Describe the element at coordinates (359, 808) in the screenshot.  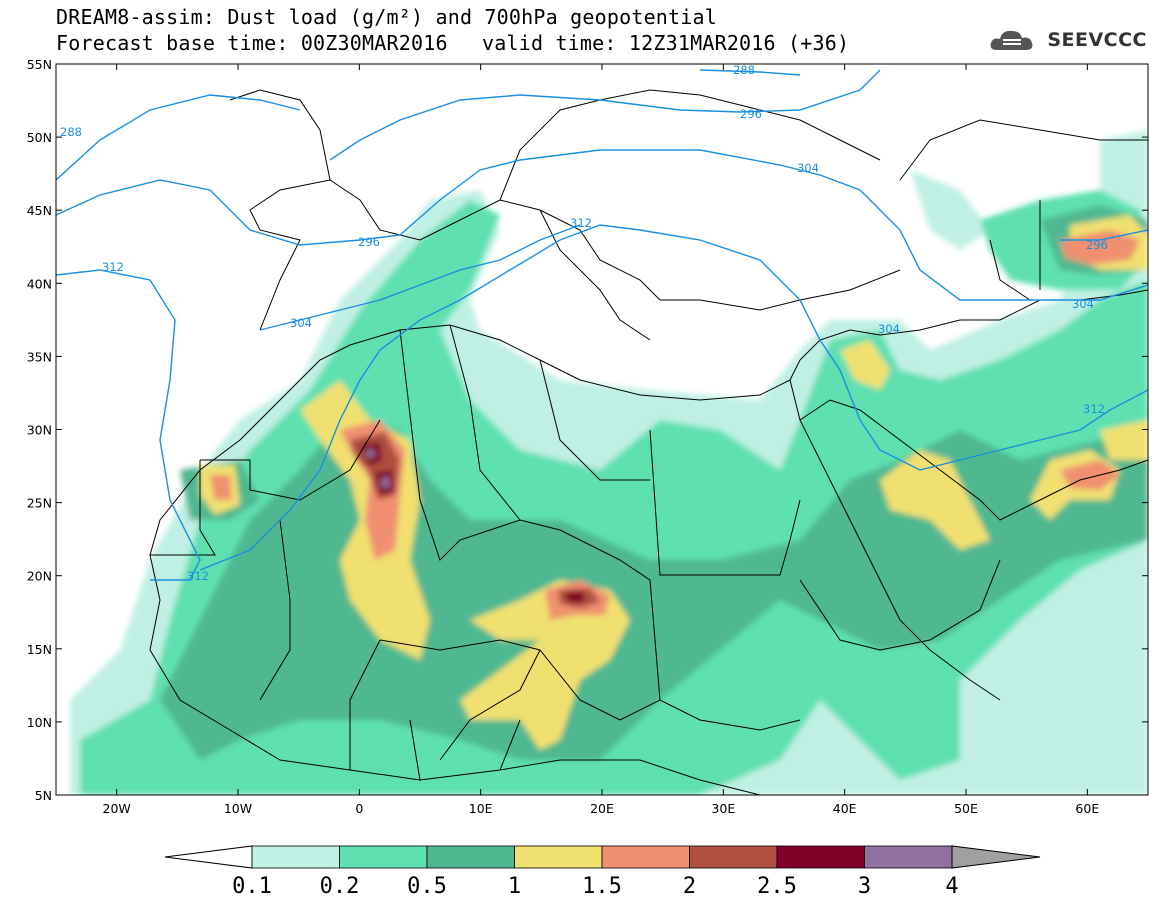
I see `lon-label: 0` at that location.